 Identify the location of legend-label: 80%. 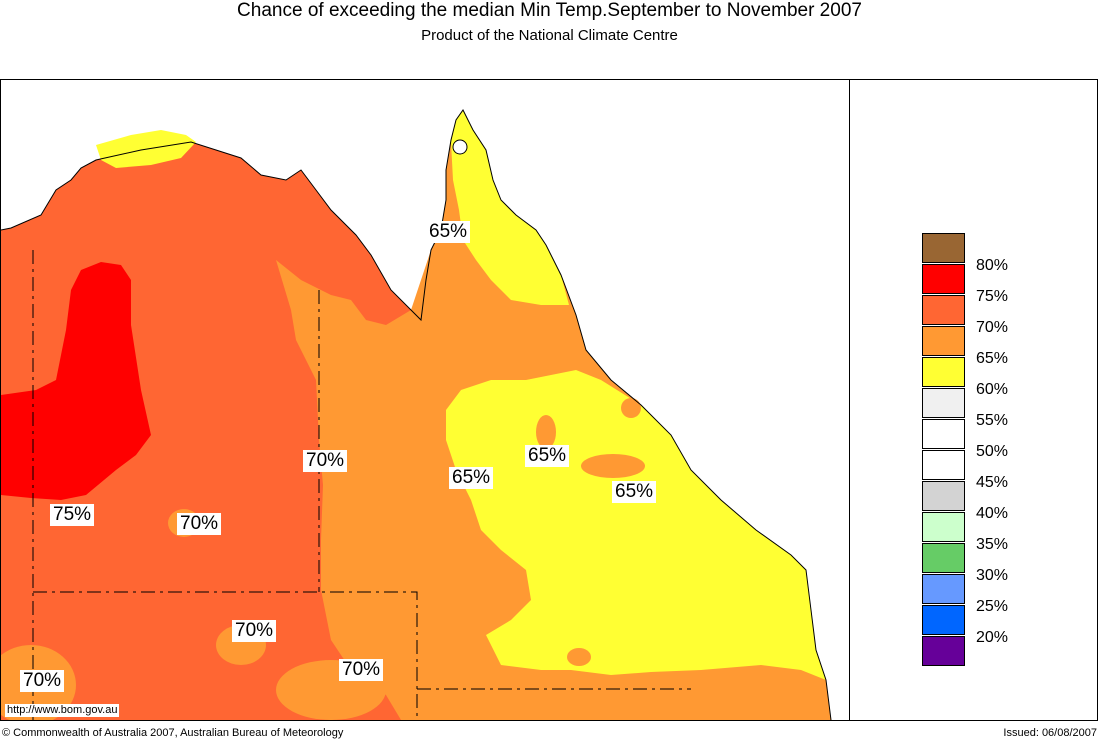
(992, 265).